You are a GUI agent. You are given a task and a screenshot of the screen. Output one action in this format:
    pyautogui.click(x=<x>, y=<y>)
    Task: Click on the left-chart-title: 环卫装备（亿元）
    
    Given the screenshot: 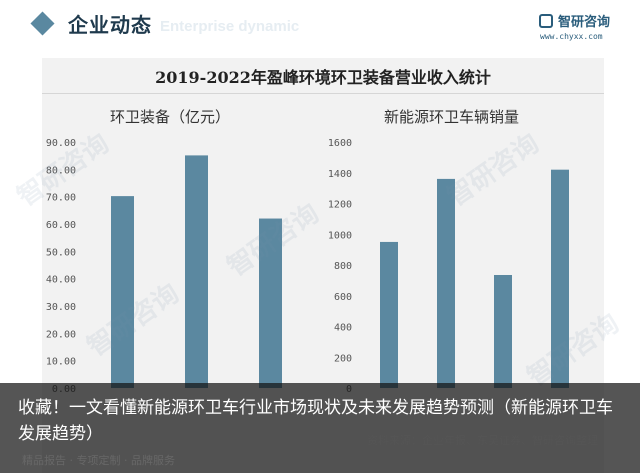 What is the action you would take?
    pyautogui.click(x=170, y=117)
    